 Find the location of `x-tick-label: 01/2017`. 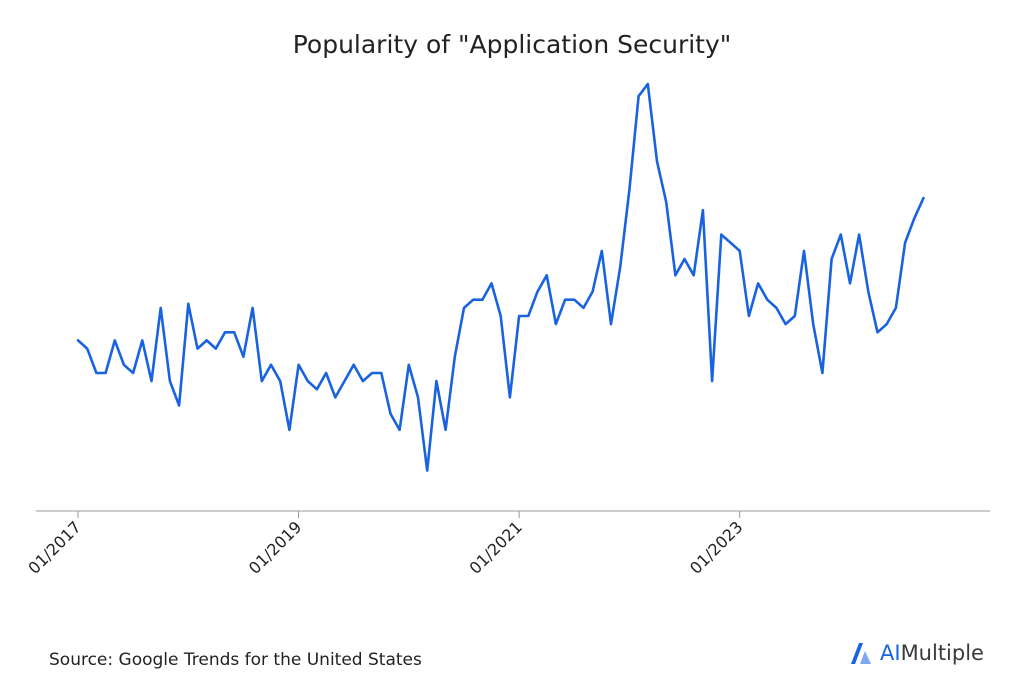

x-tick-label: 01/2017 is located at coordinates (54, 547).